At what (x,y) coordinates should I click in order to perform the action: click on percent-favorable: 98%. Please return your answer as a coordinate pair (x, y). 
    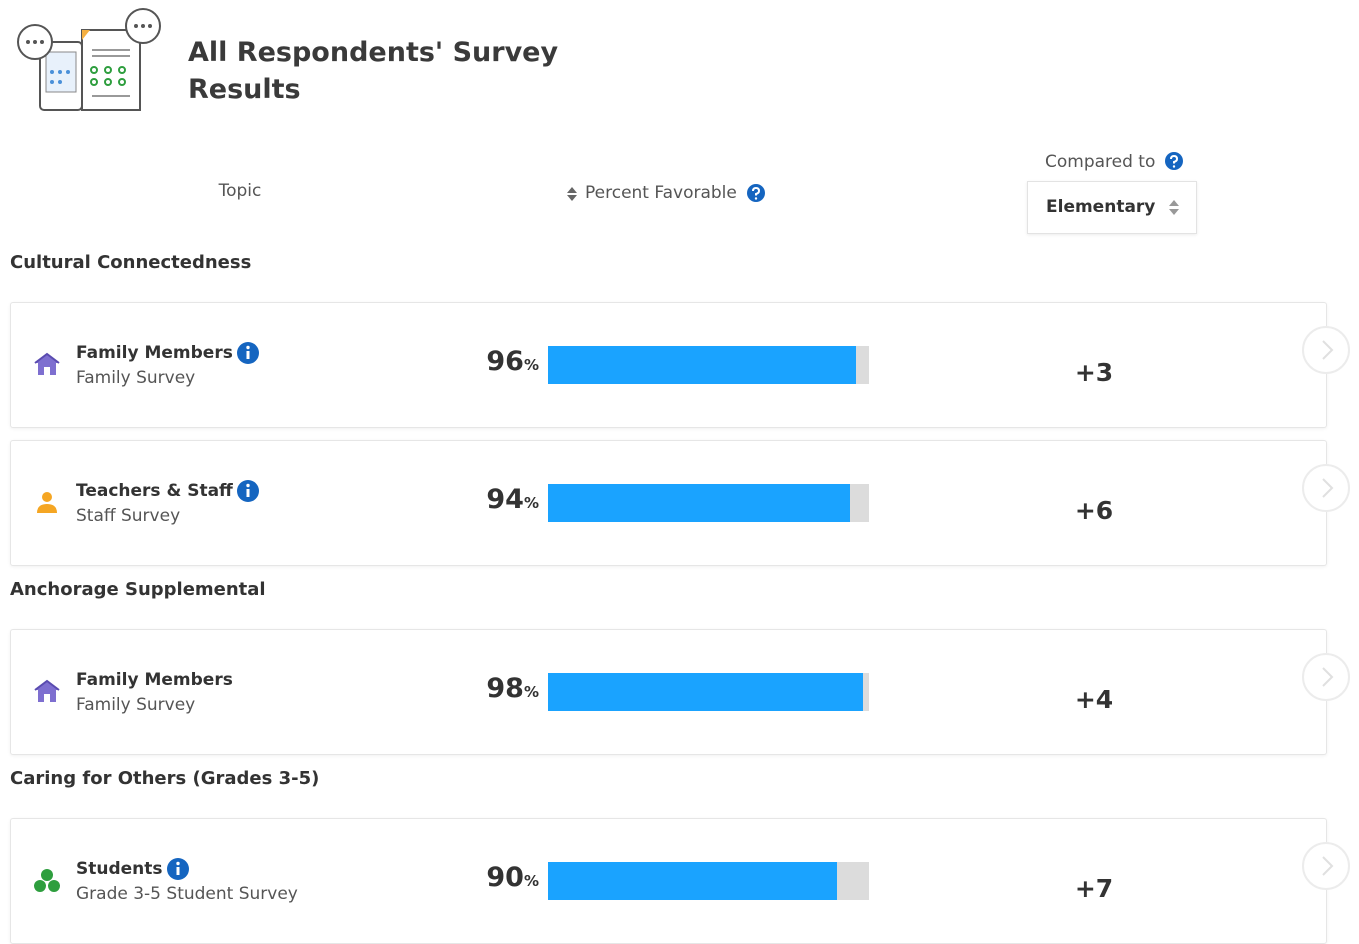
    Looking at the image, I should click on (479, 688).